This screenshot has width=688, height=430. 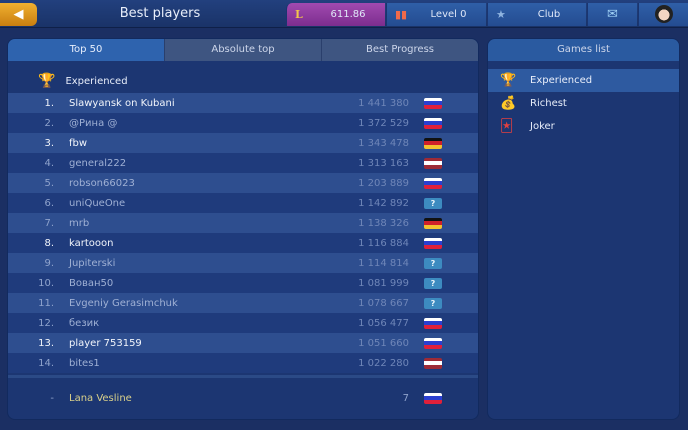 What do you see at coordinates (383, 203) in the screenshot?
I see `score: 1 142 892` at bounding box center [383, 203].